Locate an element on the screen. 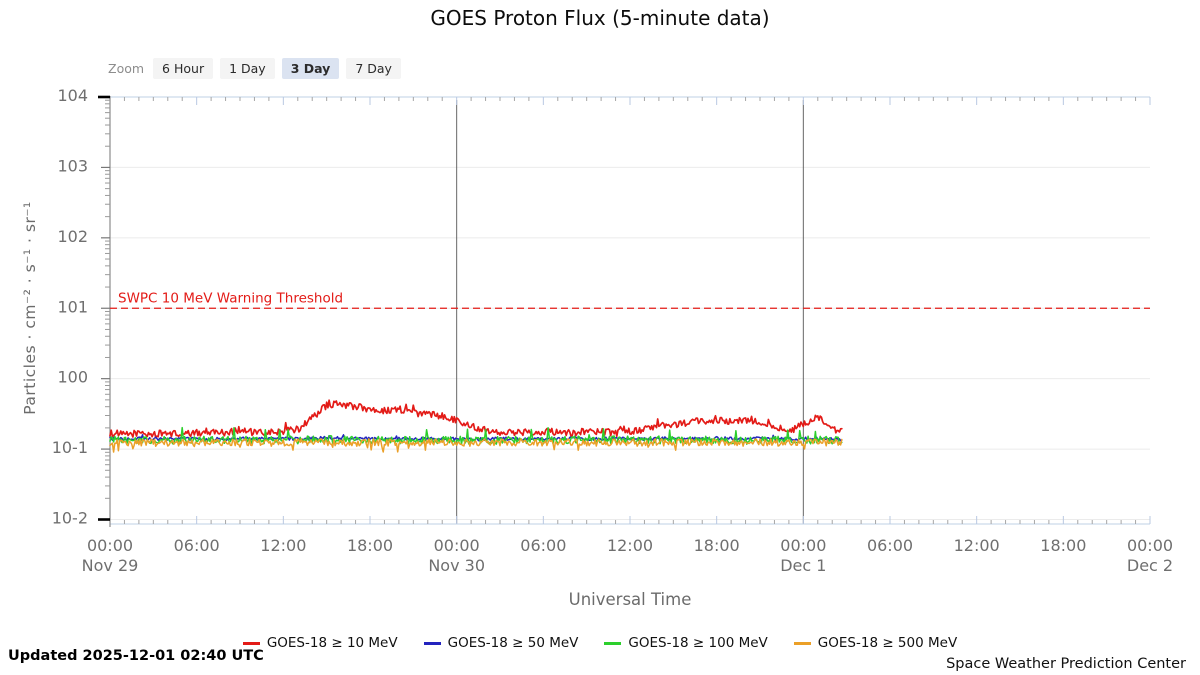 The width and height of the screenshot is (1200, 675). zoom-button-1-day: 1 Day is located at coordinates (247, 68).